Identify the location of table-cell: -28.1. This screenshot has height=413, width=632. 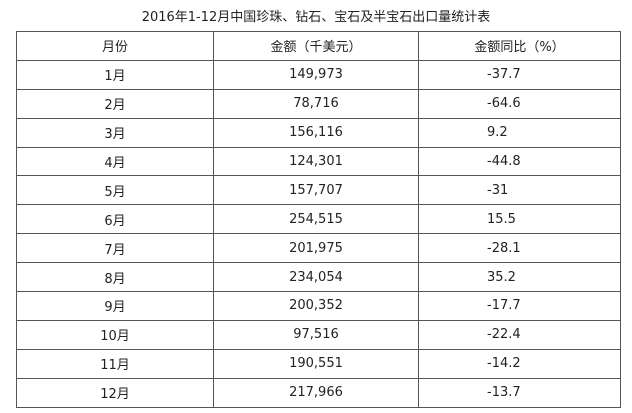
(519, 248).